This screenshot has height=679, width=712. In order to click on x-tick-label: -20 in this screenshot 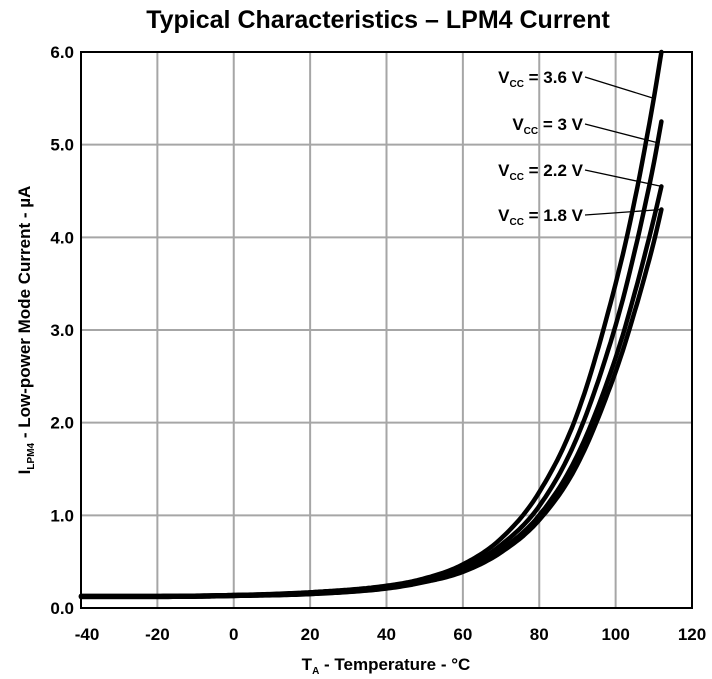, I will do `click(157, 634)`.